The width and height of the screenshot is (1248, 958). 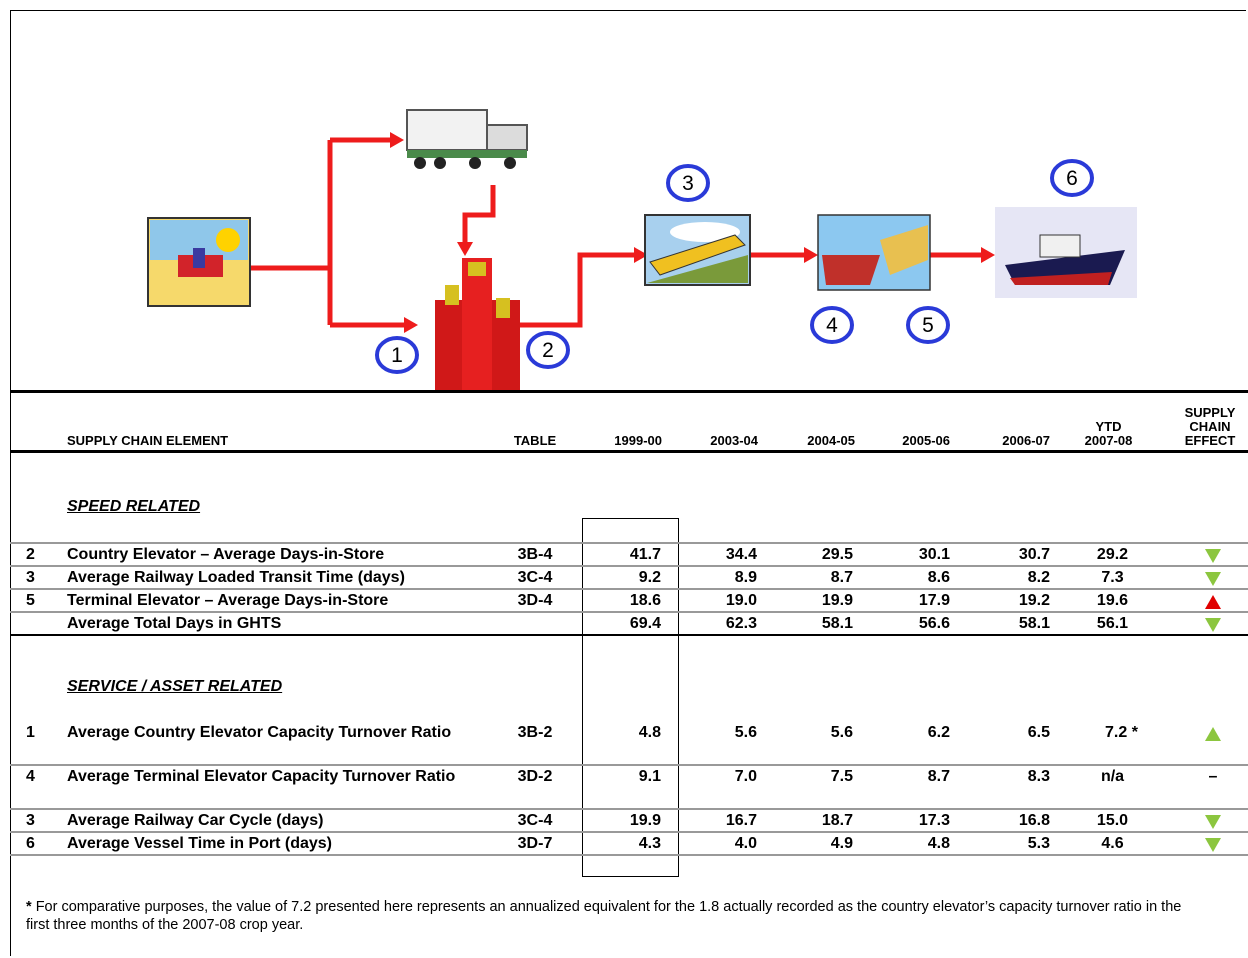 What do you see at coordinates (630, 697) in the screenshot?
I see `column-box` at bounding box center [630, 697].